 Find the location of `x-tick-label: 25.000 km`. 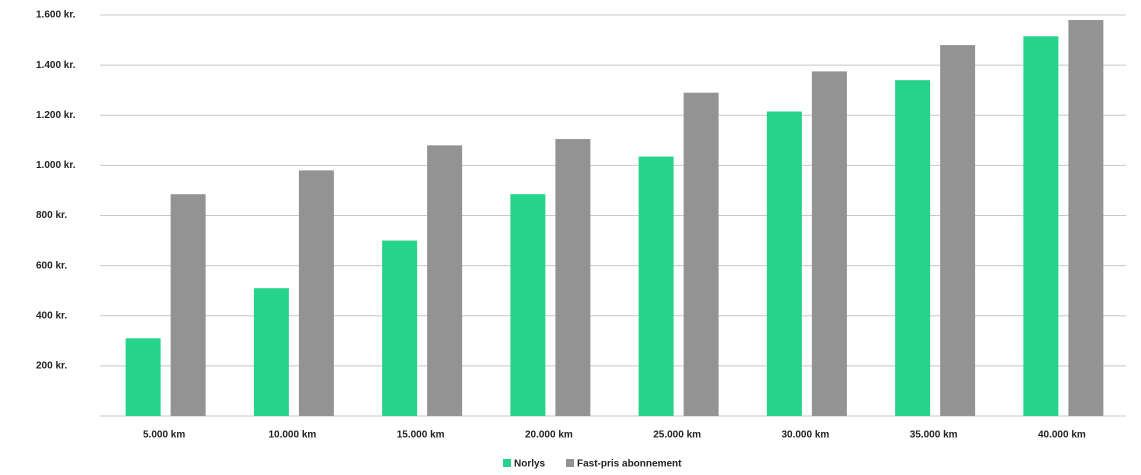

x-tick-label: 25.000 km is located at coordinates (677, 435).